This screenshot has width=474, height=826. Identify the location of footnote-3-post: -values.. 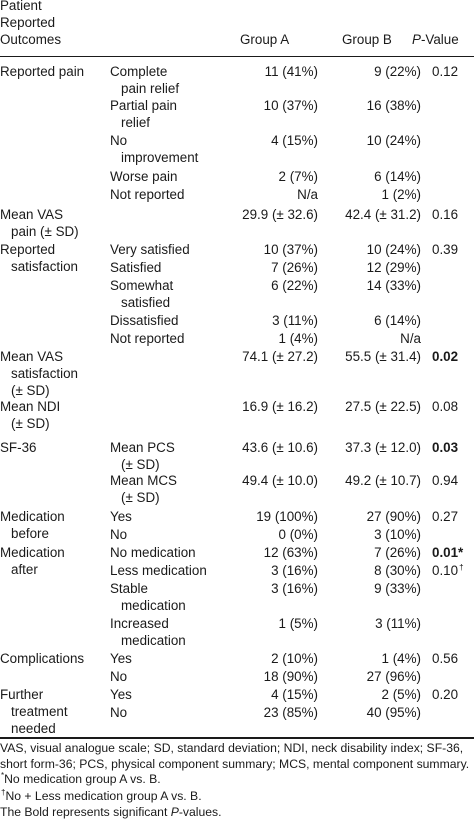
(200, 812).